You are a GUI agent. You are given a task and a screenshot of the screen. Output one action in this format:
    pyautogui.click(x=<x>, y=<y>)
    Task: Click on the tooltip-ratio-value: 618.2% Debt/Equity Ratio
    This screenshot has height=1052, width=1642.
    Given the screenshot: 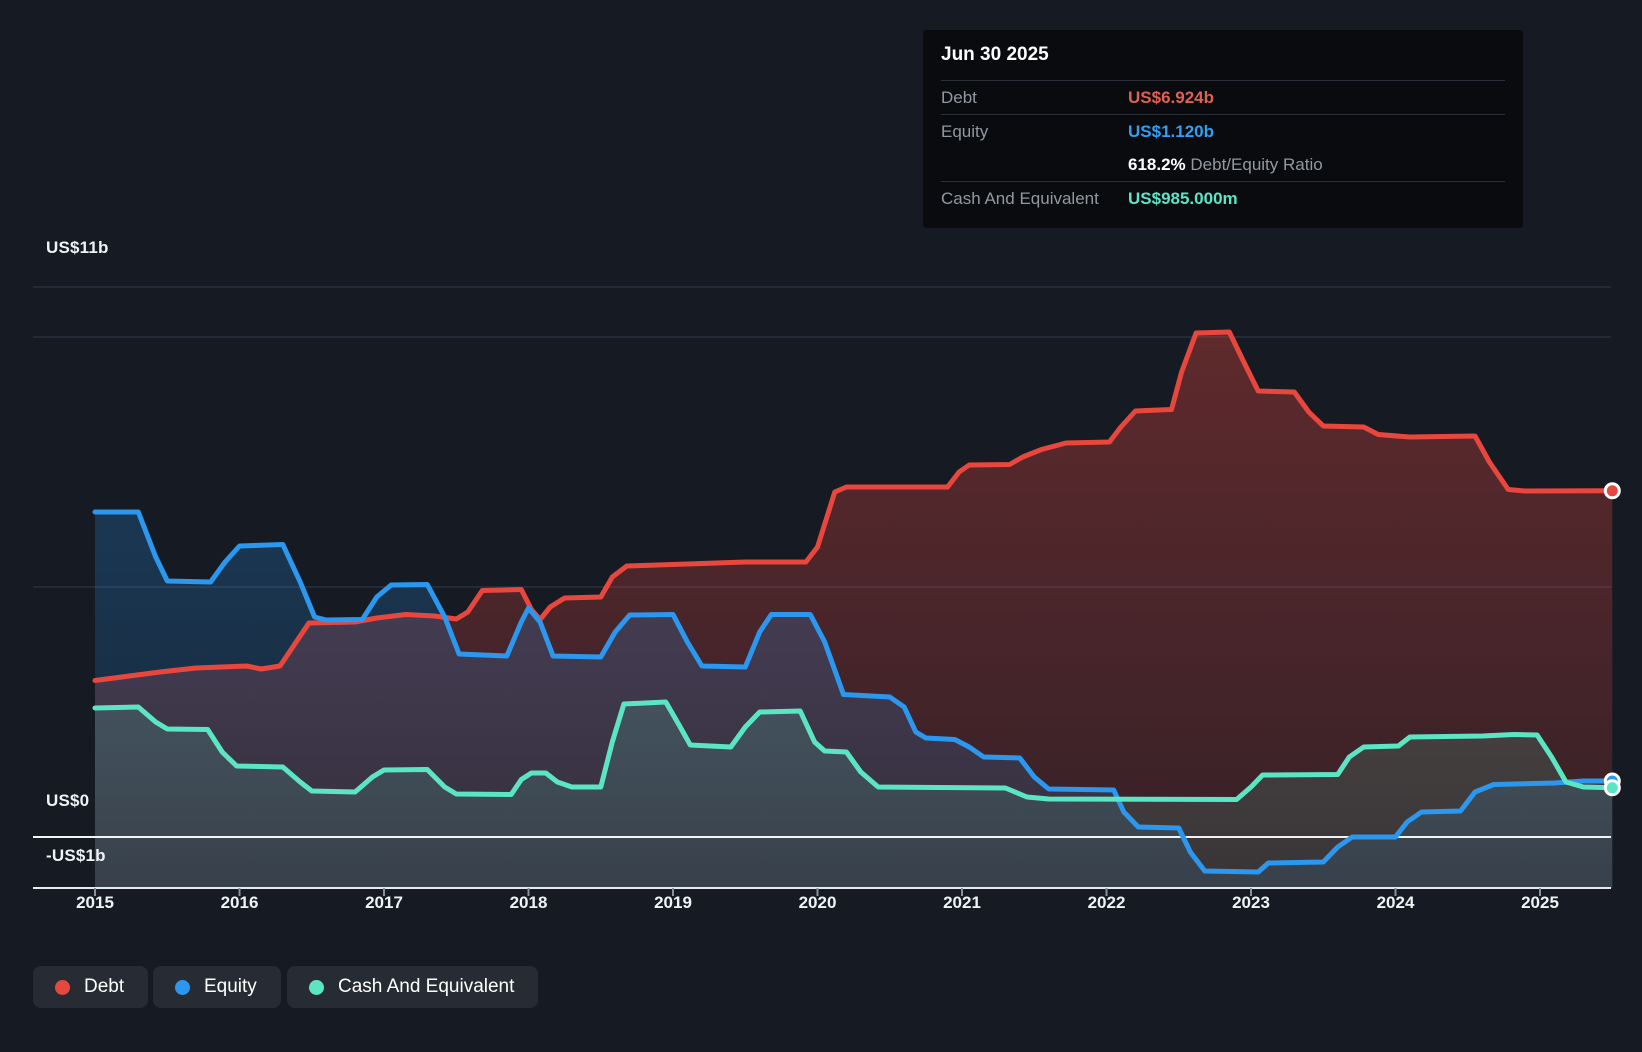 What is the action you would take?
    pyautogui.click(x=1225, y=164)
    